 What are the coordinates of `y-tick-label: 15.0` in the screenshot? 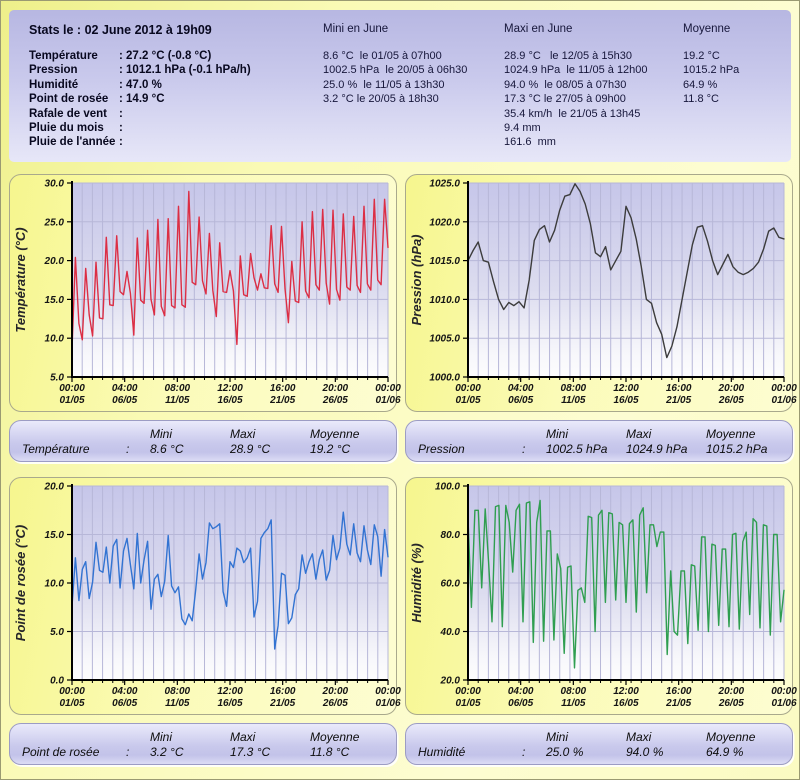 It's located at (55, 535).